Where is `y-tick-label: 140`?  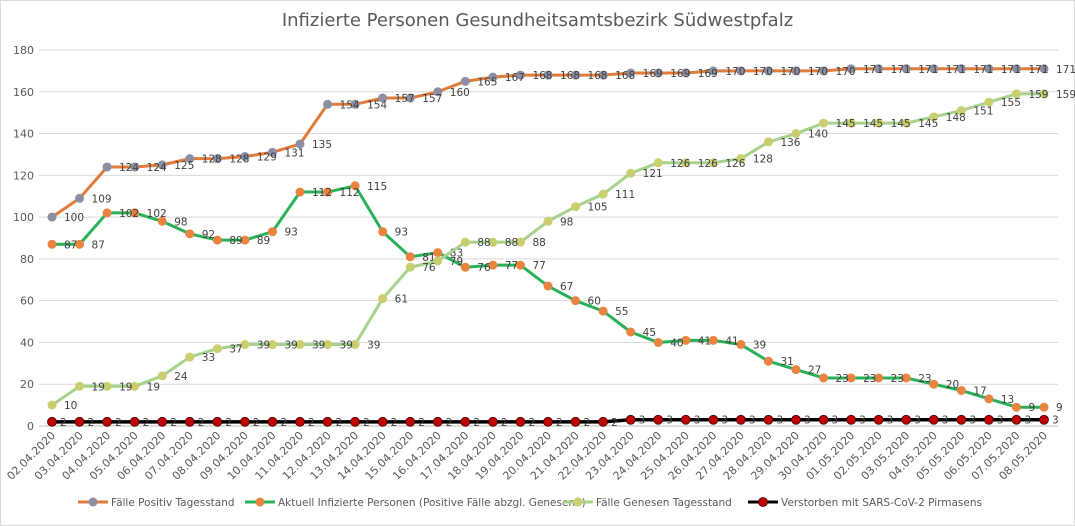 y-tick-label: 140 is located at coordinates (23, 134).